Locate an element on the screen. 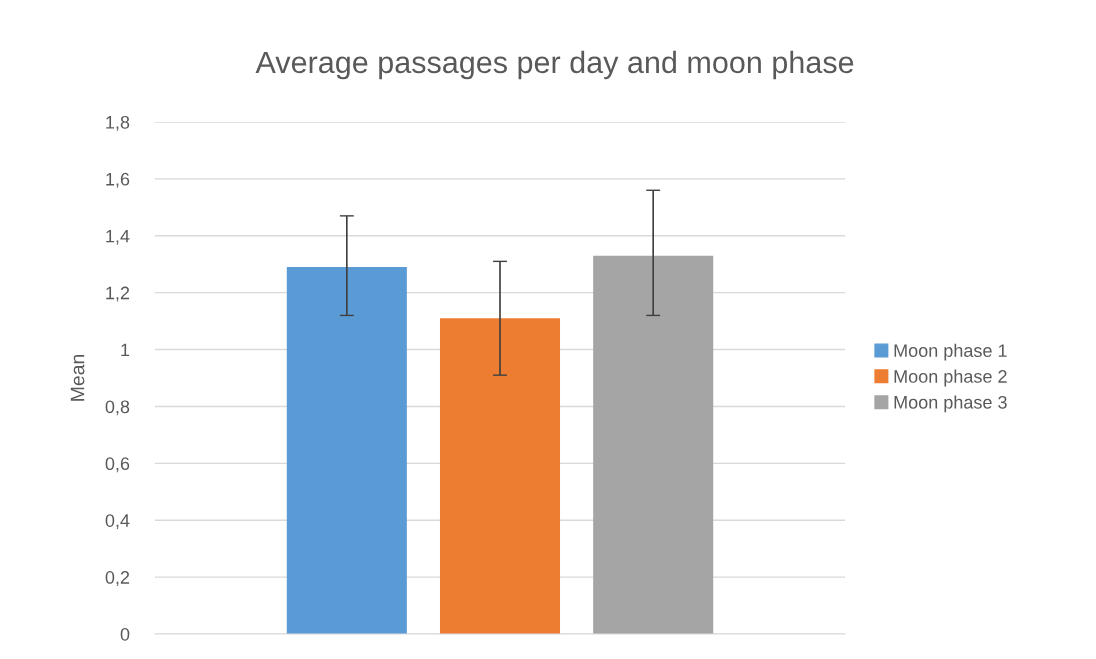 This screenshot has height=659, width=1096. legend-label: Moon phase 1 is located at coordinates (950, 352).